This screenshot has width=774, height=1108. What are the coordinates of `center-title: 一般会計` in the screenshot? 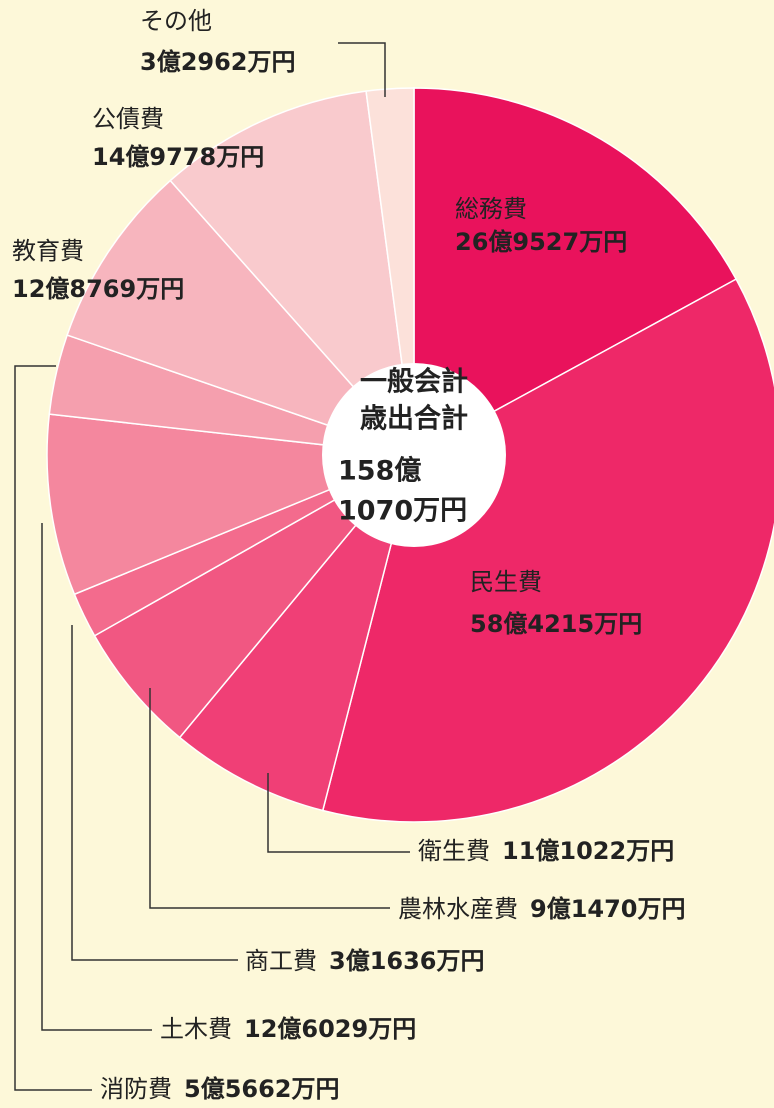 It's located at (414, 382).